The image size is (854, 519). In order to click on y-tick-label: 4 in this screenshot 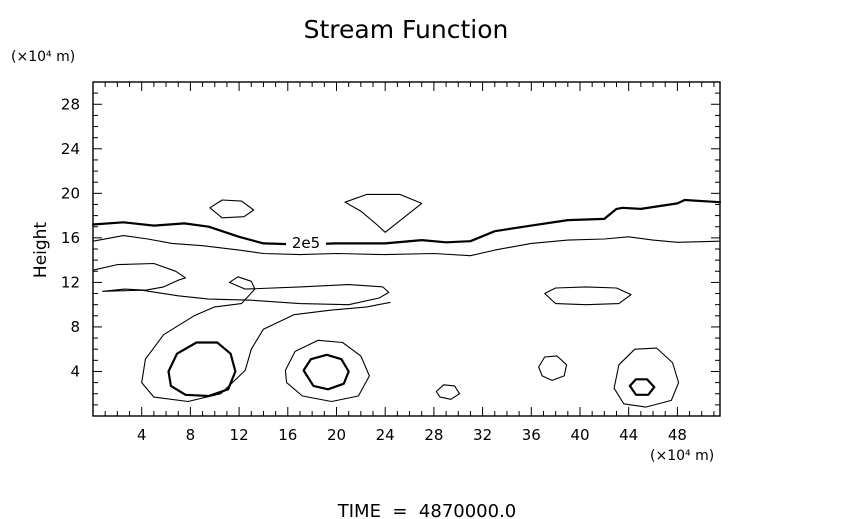, I will do `click(75, 371)`.